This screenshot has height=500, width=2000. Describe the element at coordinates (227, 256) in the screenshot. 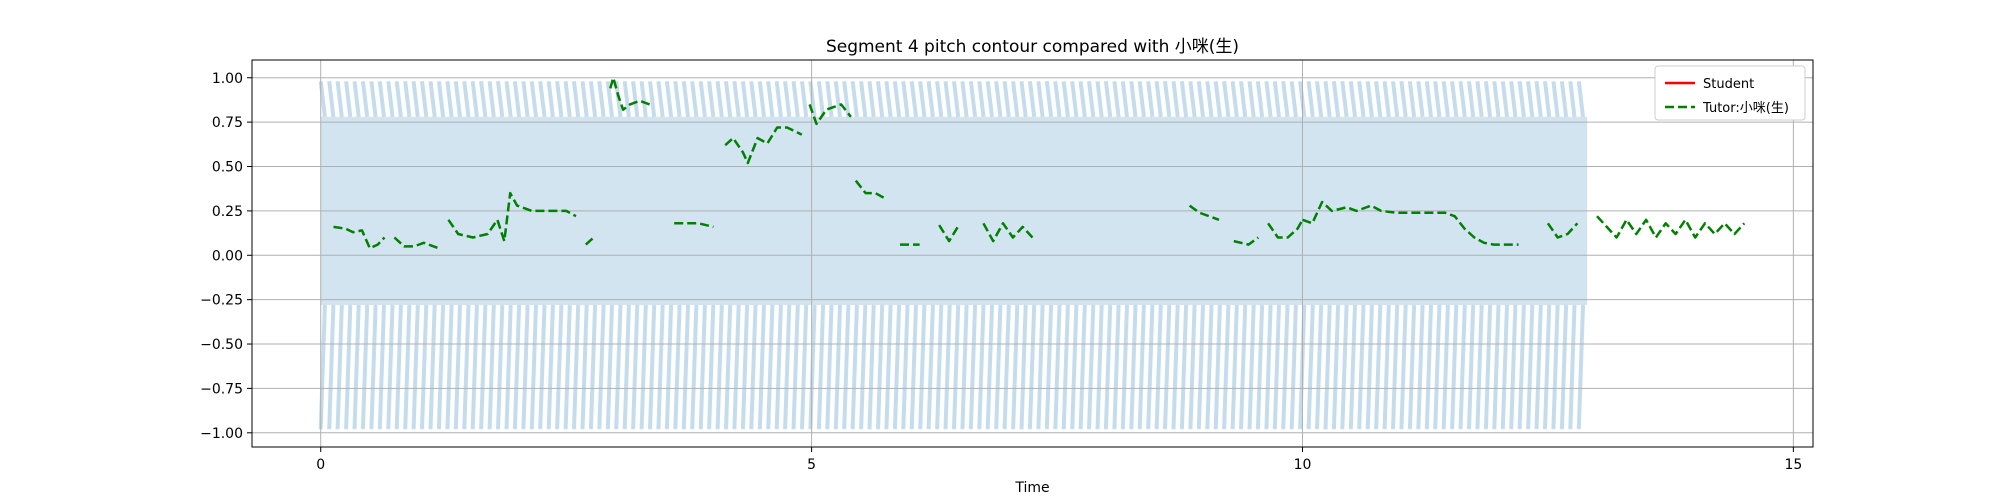

I see `y-tick-label: 0.00` at that location.